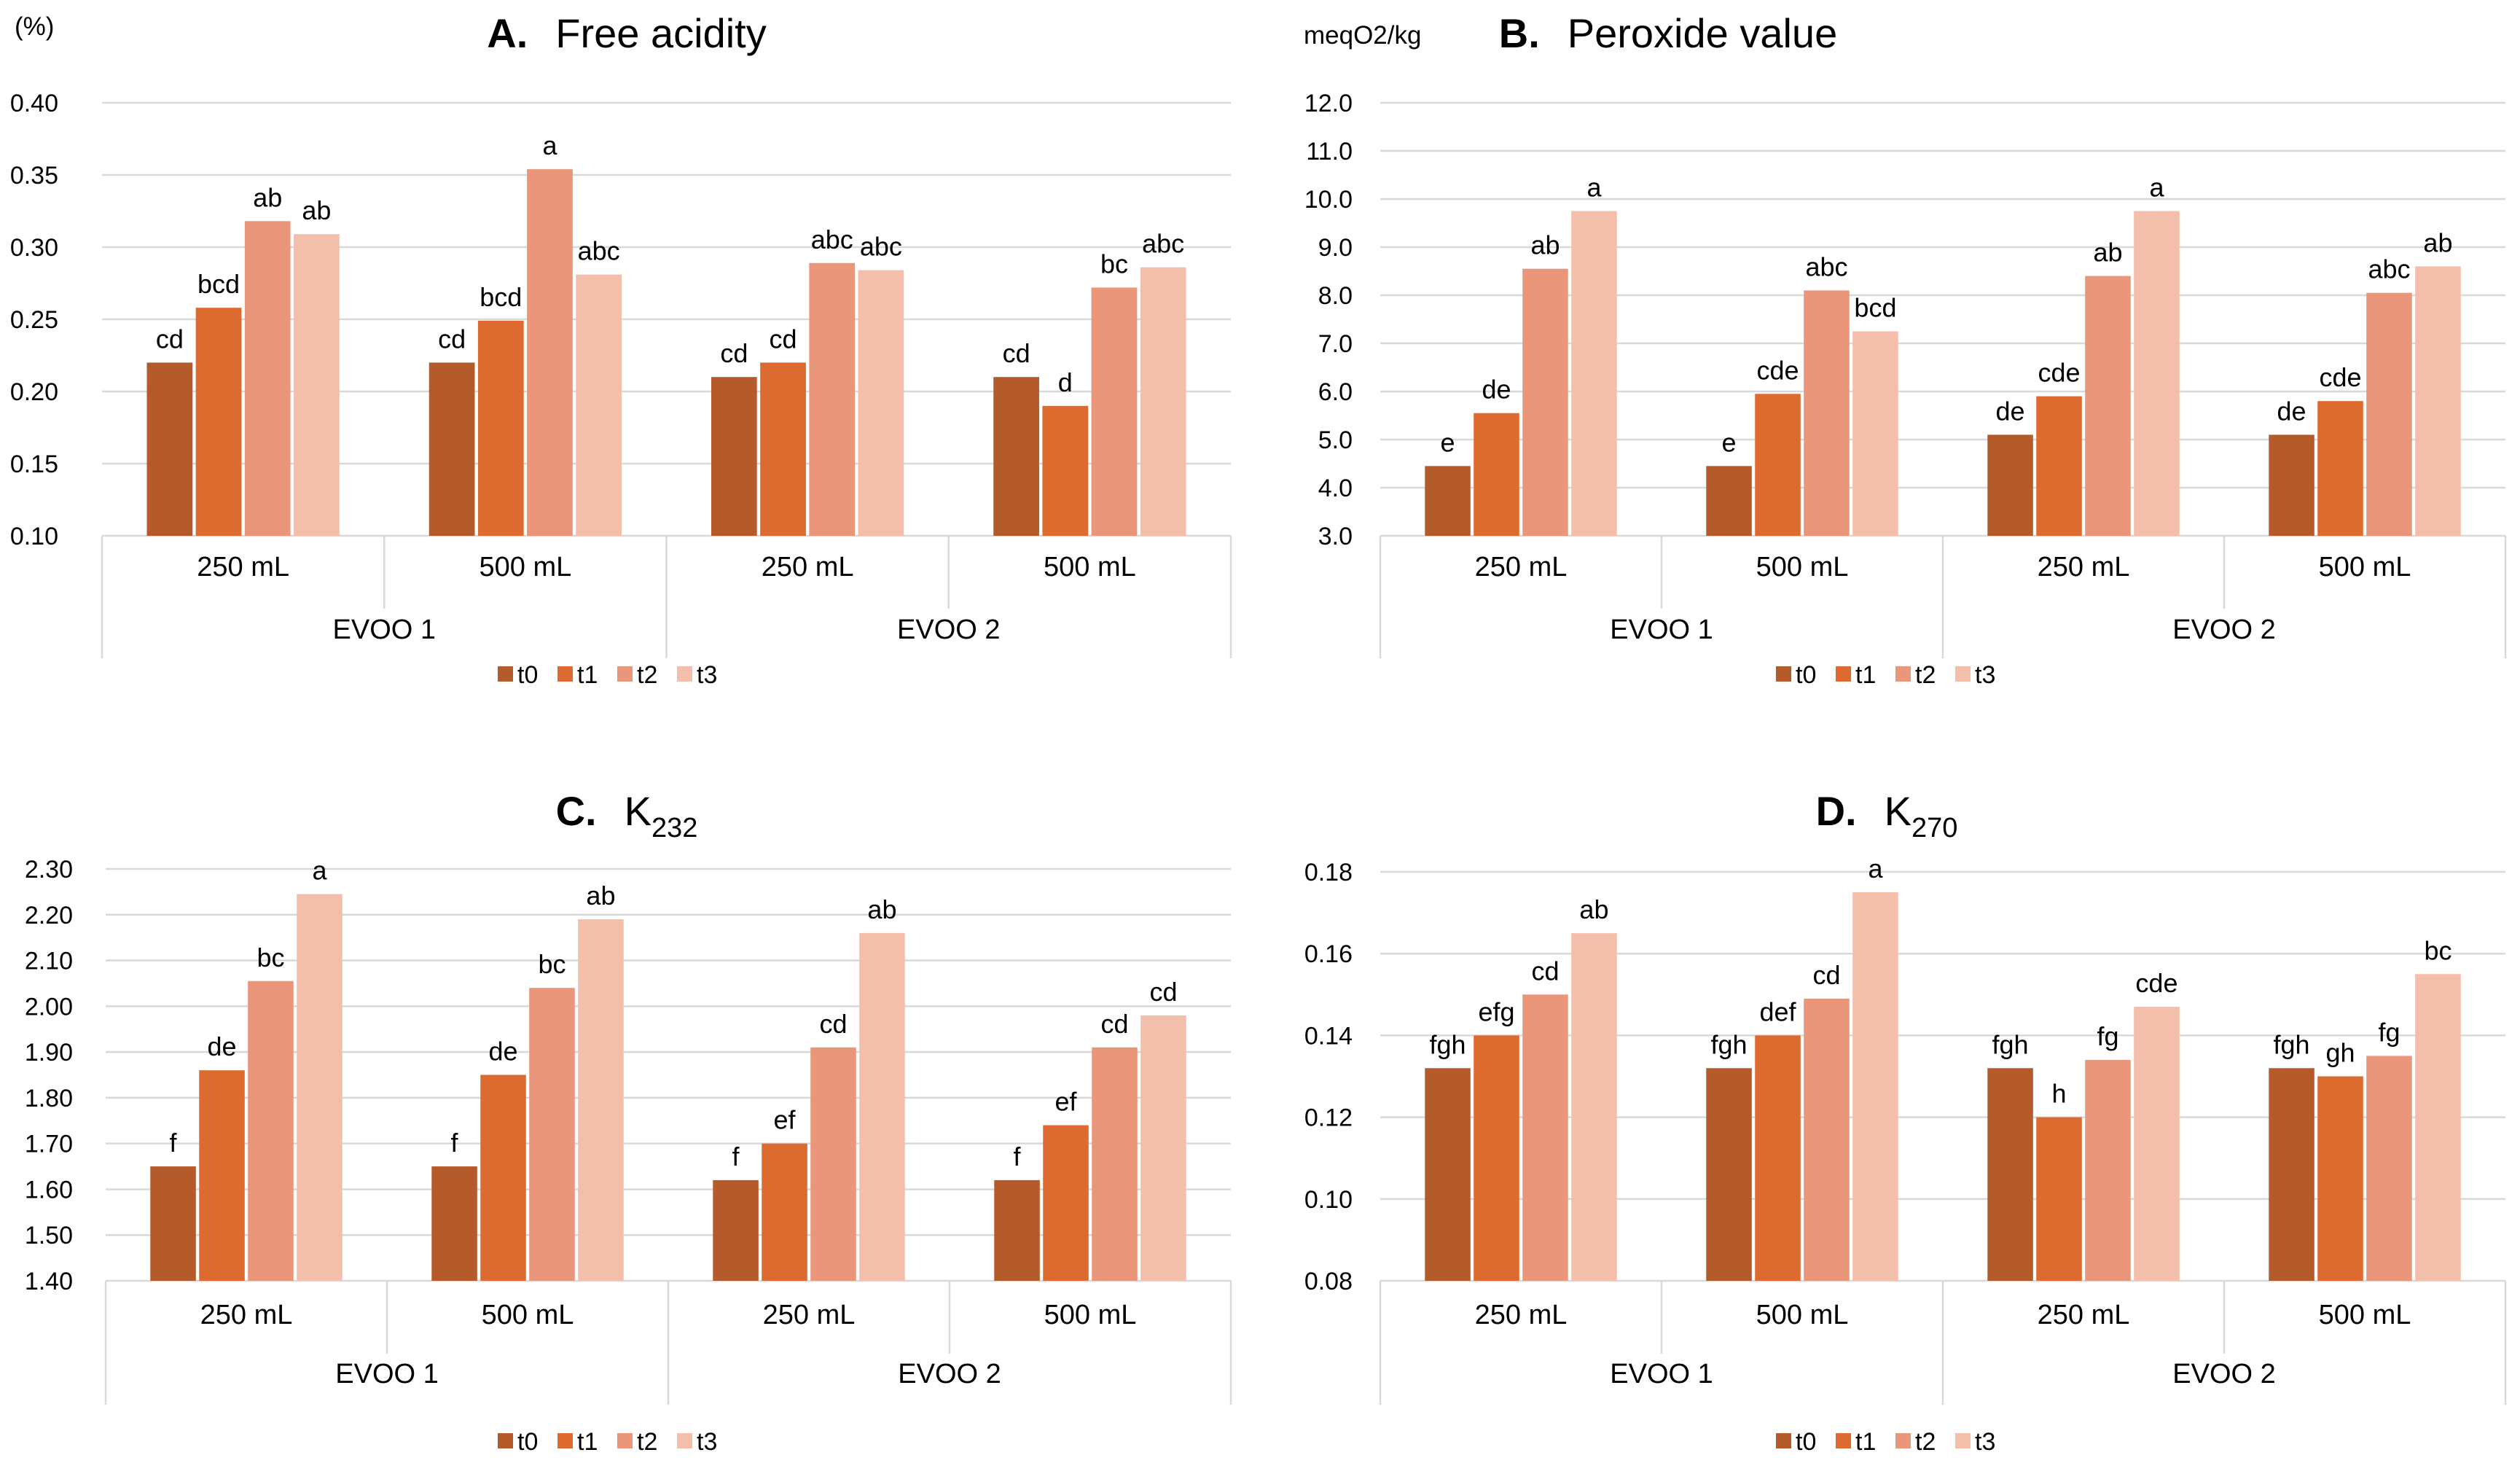 Image resolution: width=2520 pixels, height=1482 pixels. Describe the element at coordinates (34, 103) in the screenshot. I see `y-tick-label: 0.40` at that location.